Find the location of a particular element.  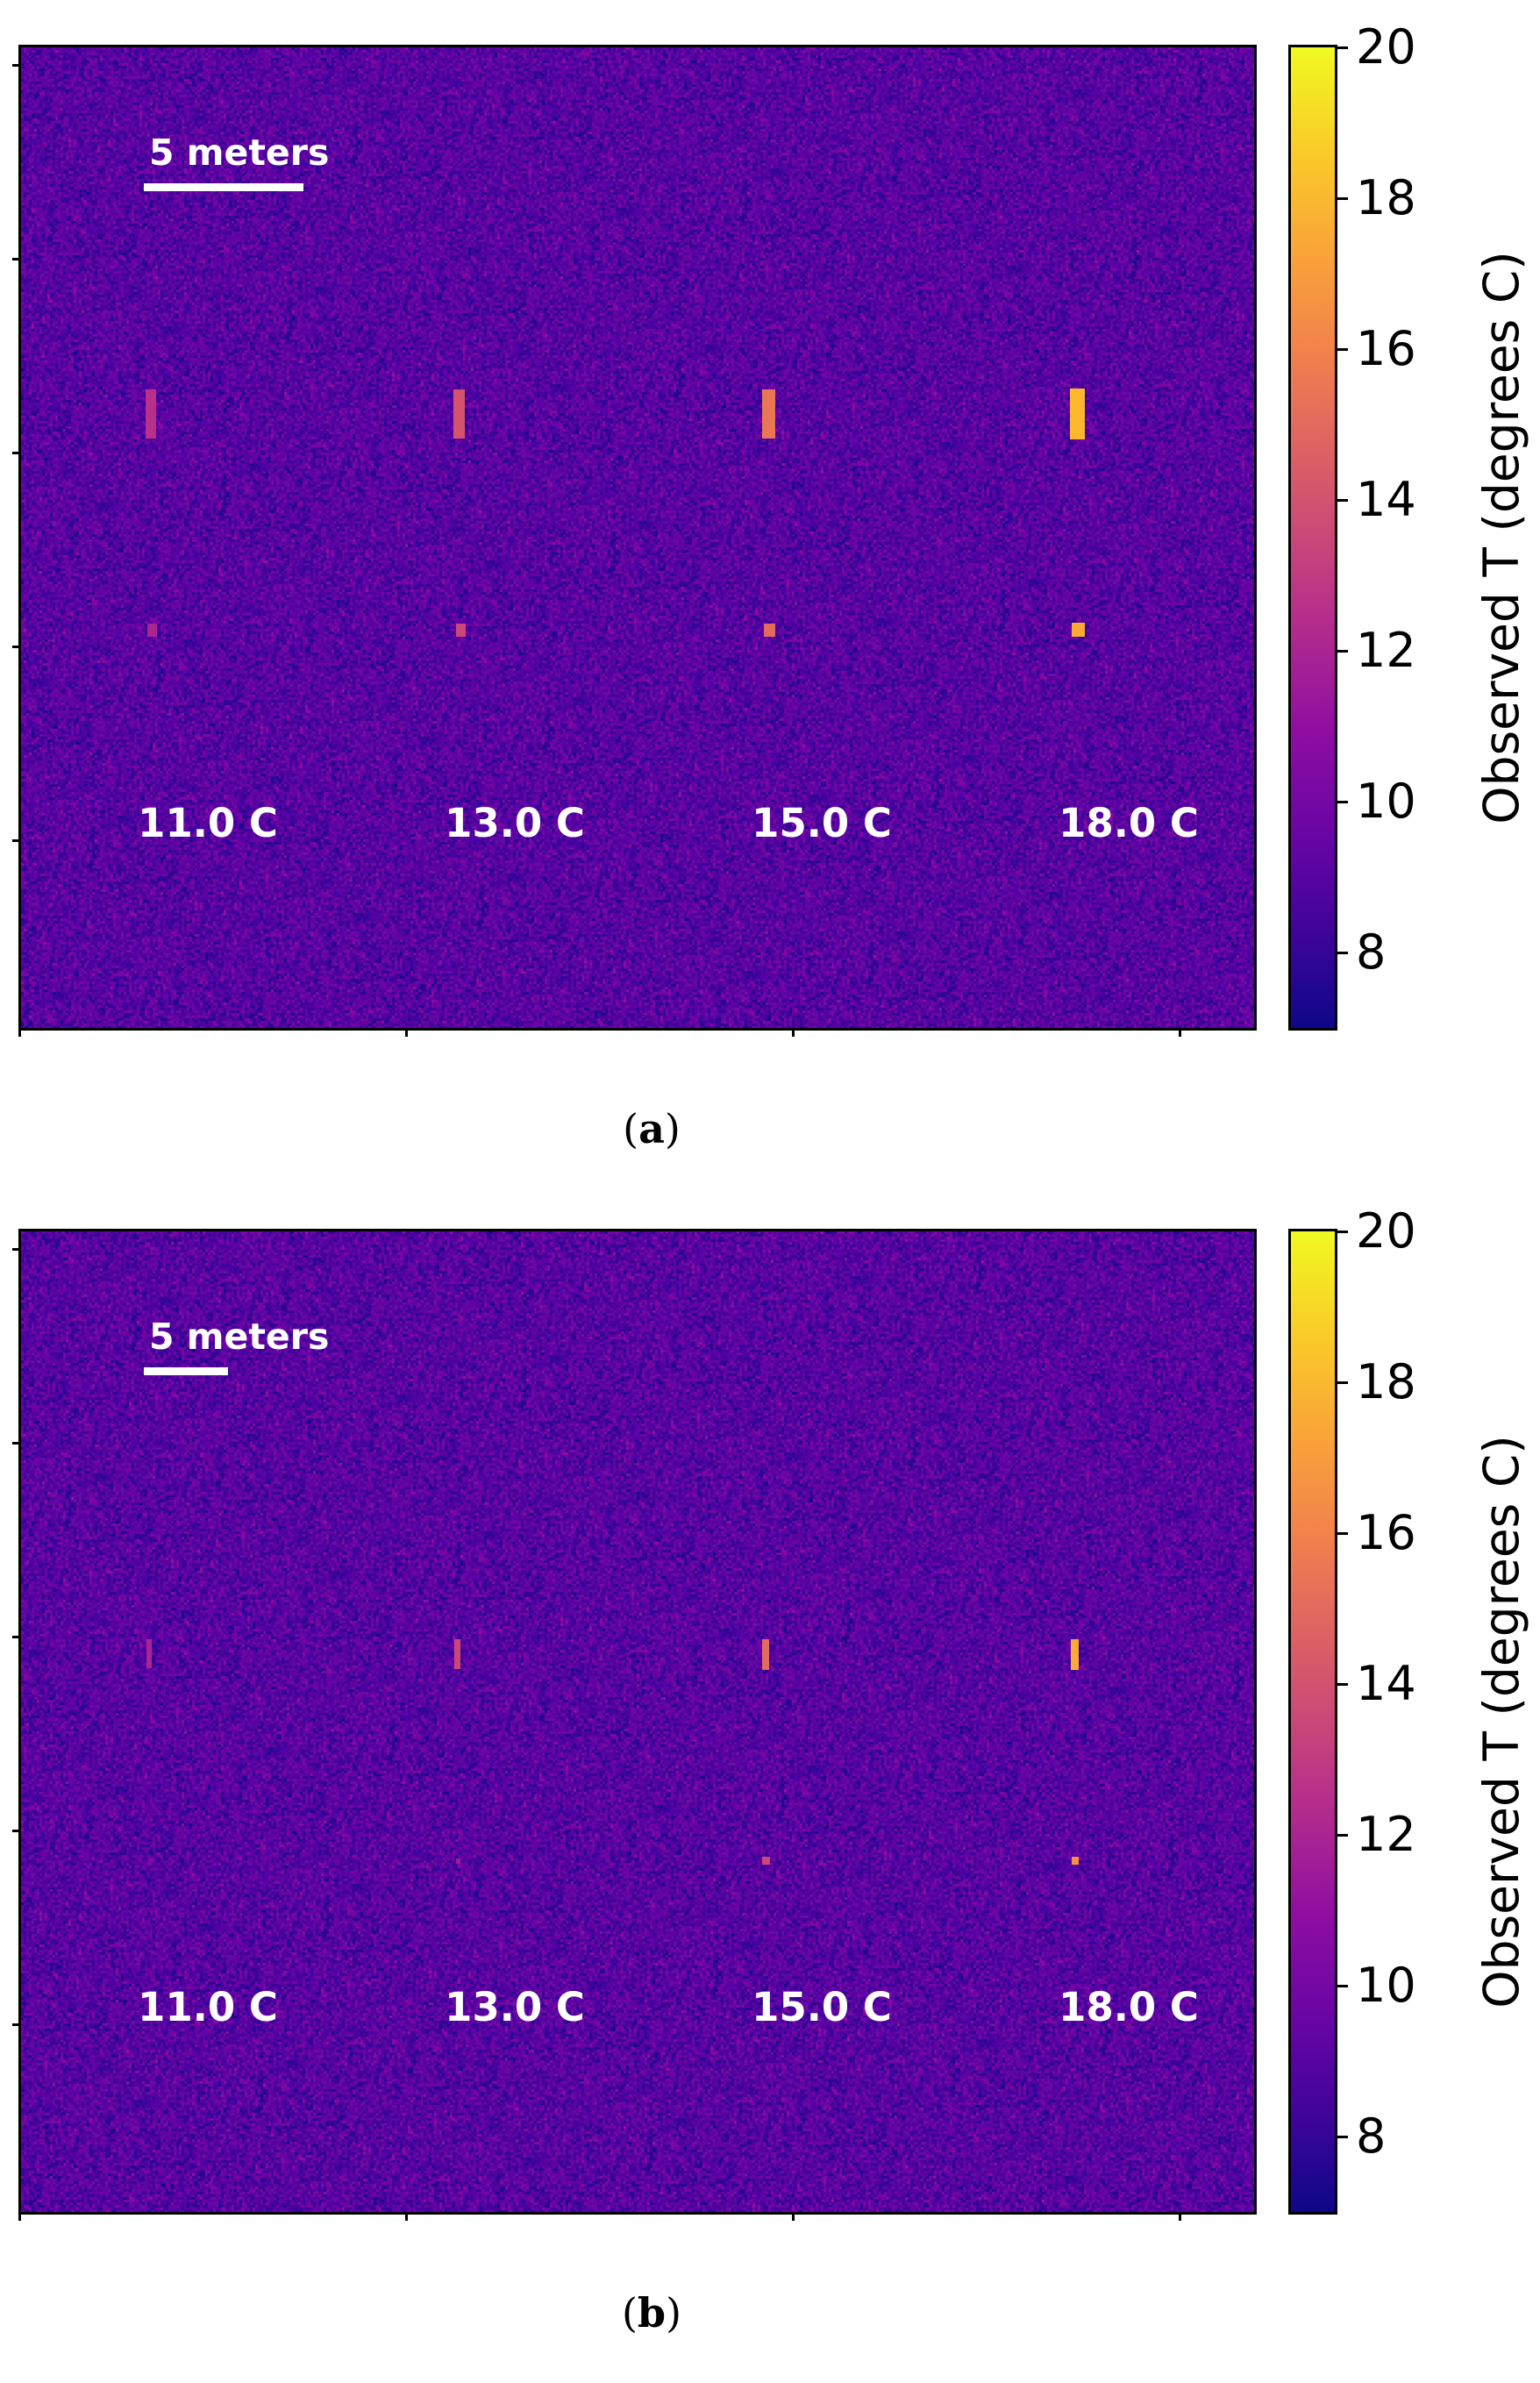

colorbar-title-b: Observed T (degrees C) is located at coordinates (1501, 1721).